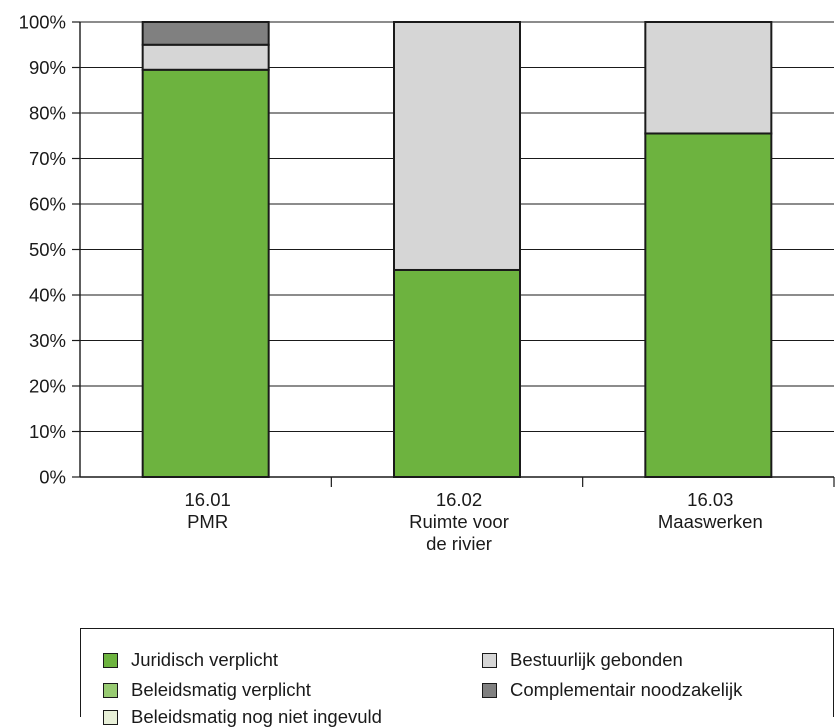 This screenshot has width=838, height=728. I want to click on y-tick-label: 20%, so click(47, 386).